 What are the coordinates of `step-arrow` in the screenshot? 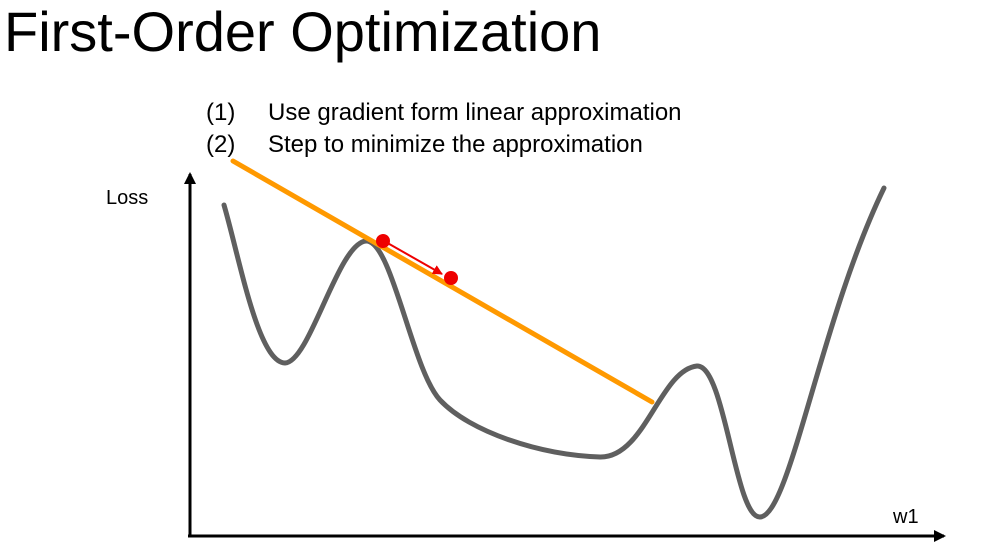 It's located at (413, 257).